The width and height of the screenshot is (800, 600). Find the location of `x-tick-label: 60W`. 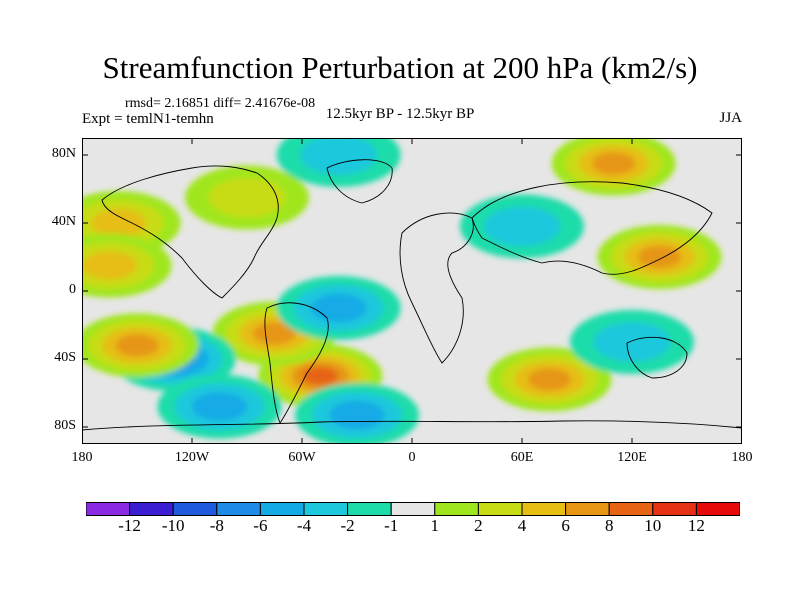

x-tick-label: 60W is located at coordinates (302, 457).